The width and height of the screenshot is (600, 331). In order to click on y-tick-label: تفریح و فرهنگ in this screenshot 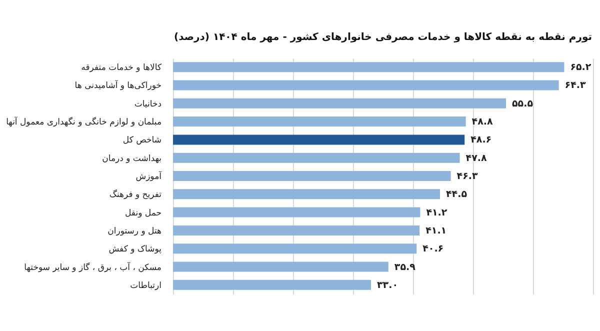, I will do `click(135, 194)`.